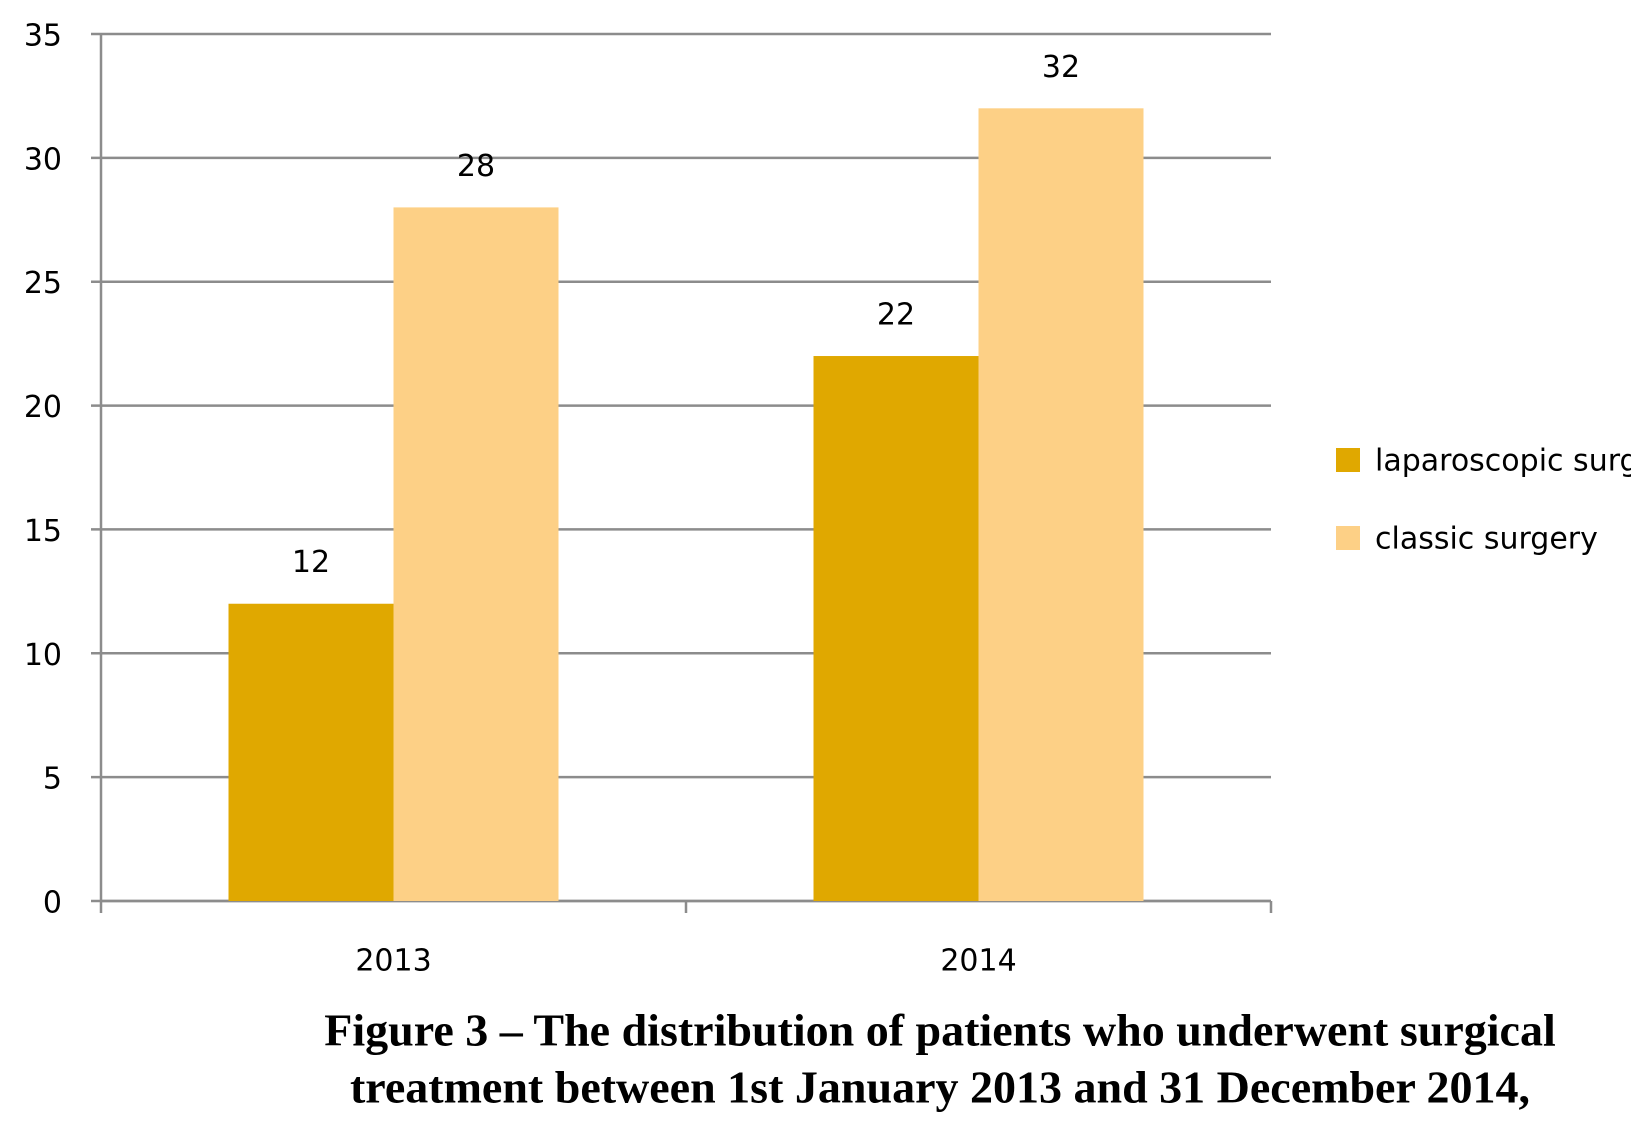  Describe the element at coordinates (978, 961) in the screenshot. I see `x-tick-label: 2014` at that location.